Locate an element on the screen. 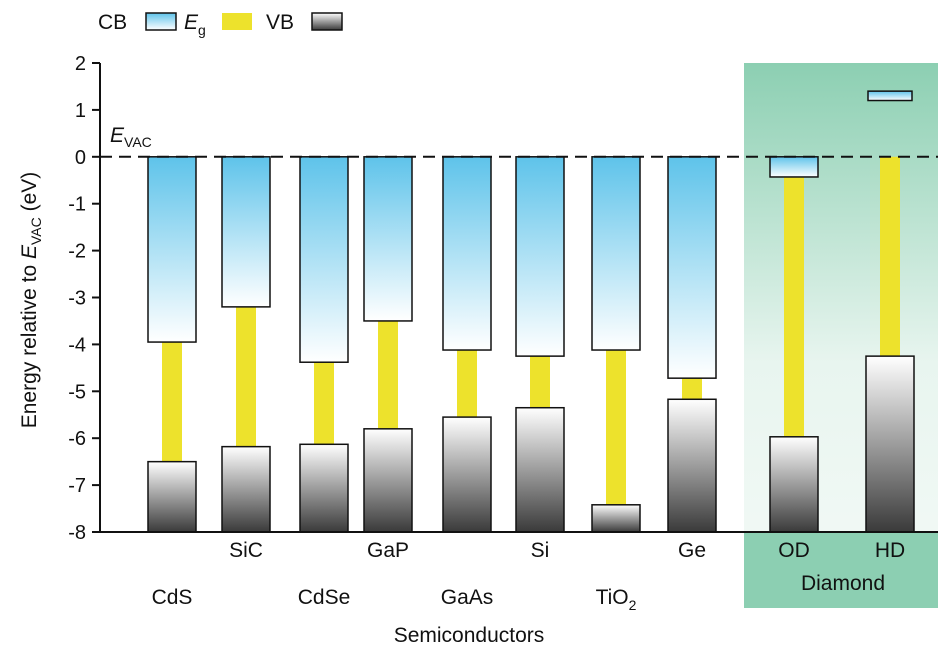 This screenshot has width=938, height=653. legend-eg-swatch is located at coordinates (237, 21).